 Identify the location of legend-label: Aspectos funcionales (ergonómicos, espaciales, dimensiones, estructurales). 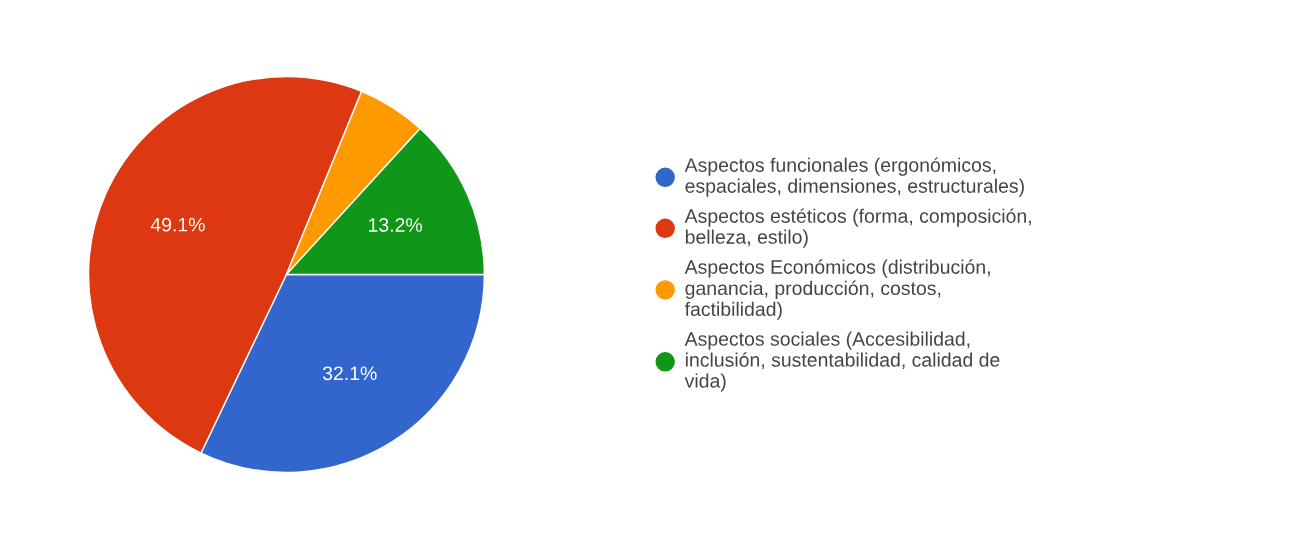
(854, 177).